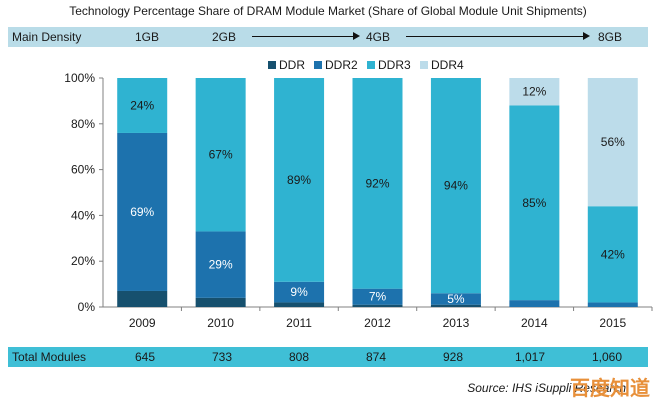 The height and width of the screenshot is (403, 656). What do you see at coordinates (612, 323) in the screenshot?
I see `x-tick-label-2015: 2015` at bounding box center [612, 323].